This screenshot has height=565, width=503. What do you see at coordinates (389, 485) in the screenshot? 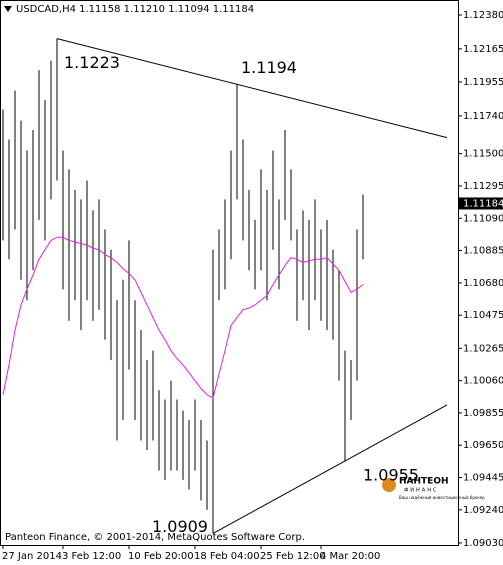
I see `logo-icon` at bounding box center [389, 485].